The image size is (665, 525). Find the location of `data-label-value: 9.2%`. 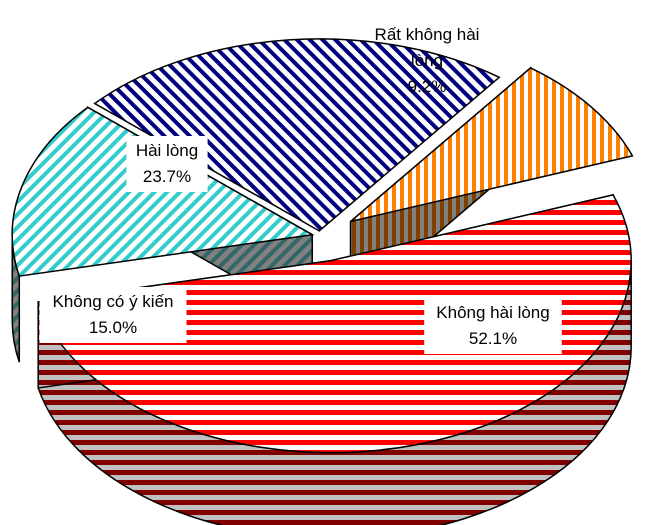

data-label-value: 9.2% is located at coordinates (427, 86).